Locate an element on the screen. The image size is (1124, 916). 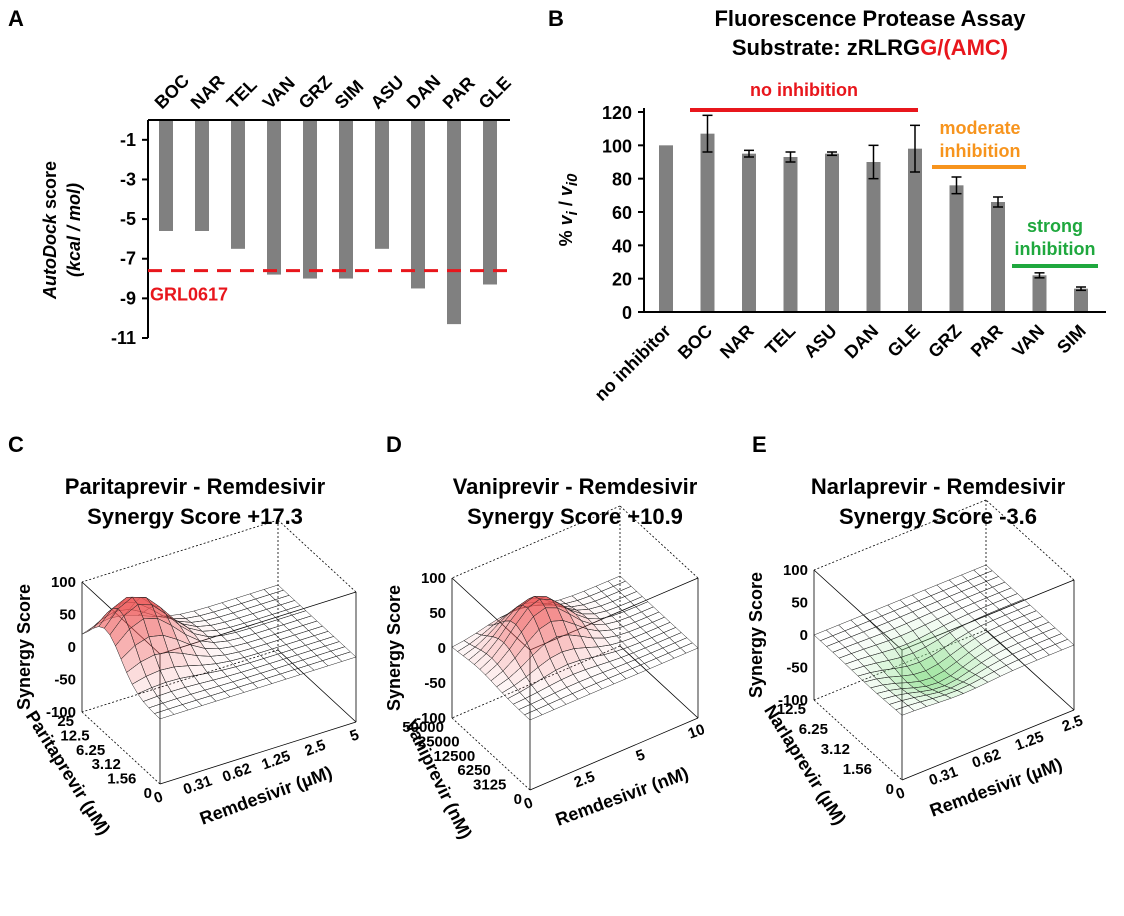
panel-a-bar-dan is located at coordinates (418, 204).